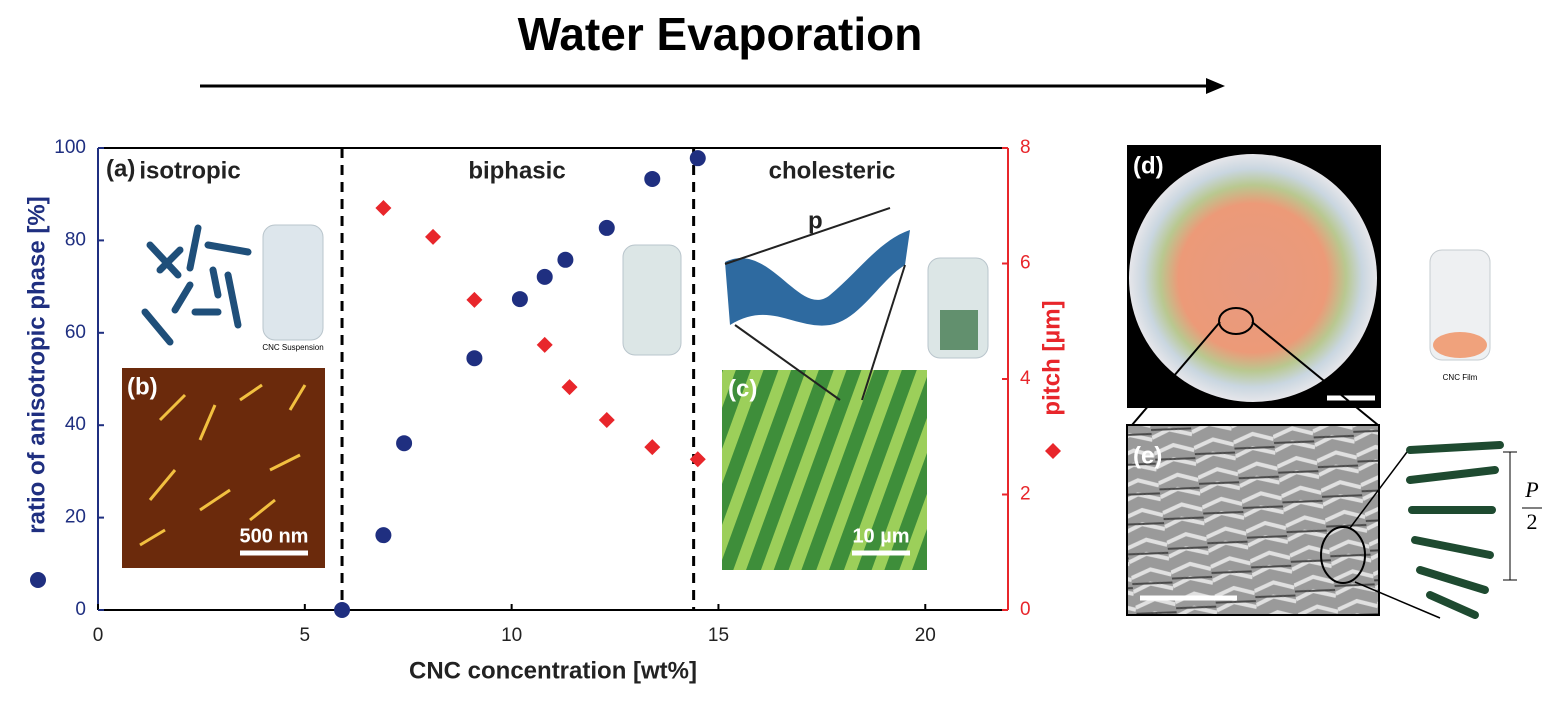 This screenshot has width=1554, height=703. What do you see at coordinates (1147, 455) in the screenshot?
I see `panel-label: (e)` at bounding box center [1147, 455].